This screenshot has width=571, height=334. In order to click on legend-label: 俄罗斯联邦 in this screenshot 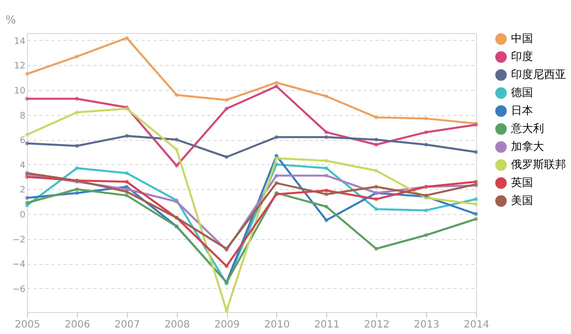, I will do `click(538, 164)`.